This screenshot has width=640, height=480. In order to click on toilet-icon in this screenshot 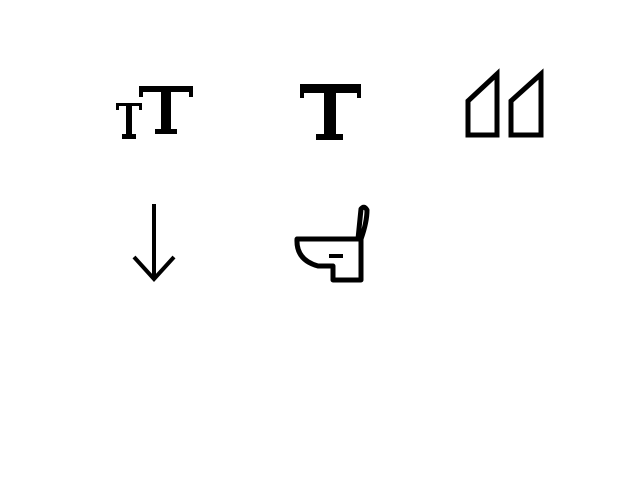, I will do `click(331, 242)`.